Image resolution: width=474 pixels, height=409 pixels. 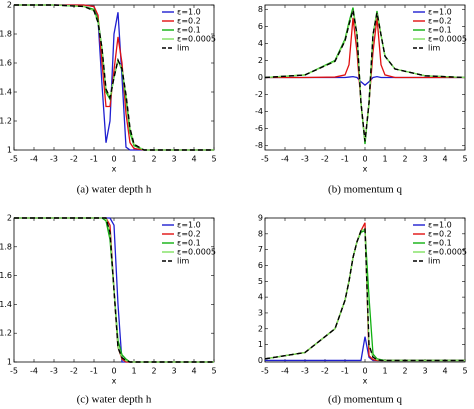 What do you see at coordinates (365, 400) in the screenshot?
I see `caption: (d) momentum q` at bounding box center [365, 400].